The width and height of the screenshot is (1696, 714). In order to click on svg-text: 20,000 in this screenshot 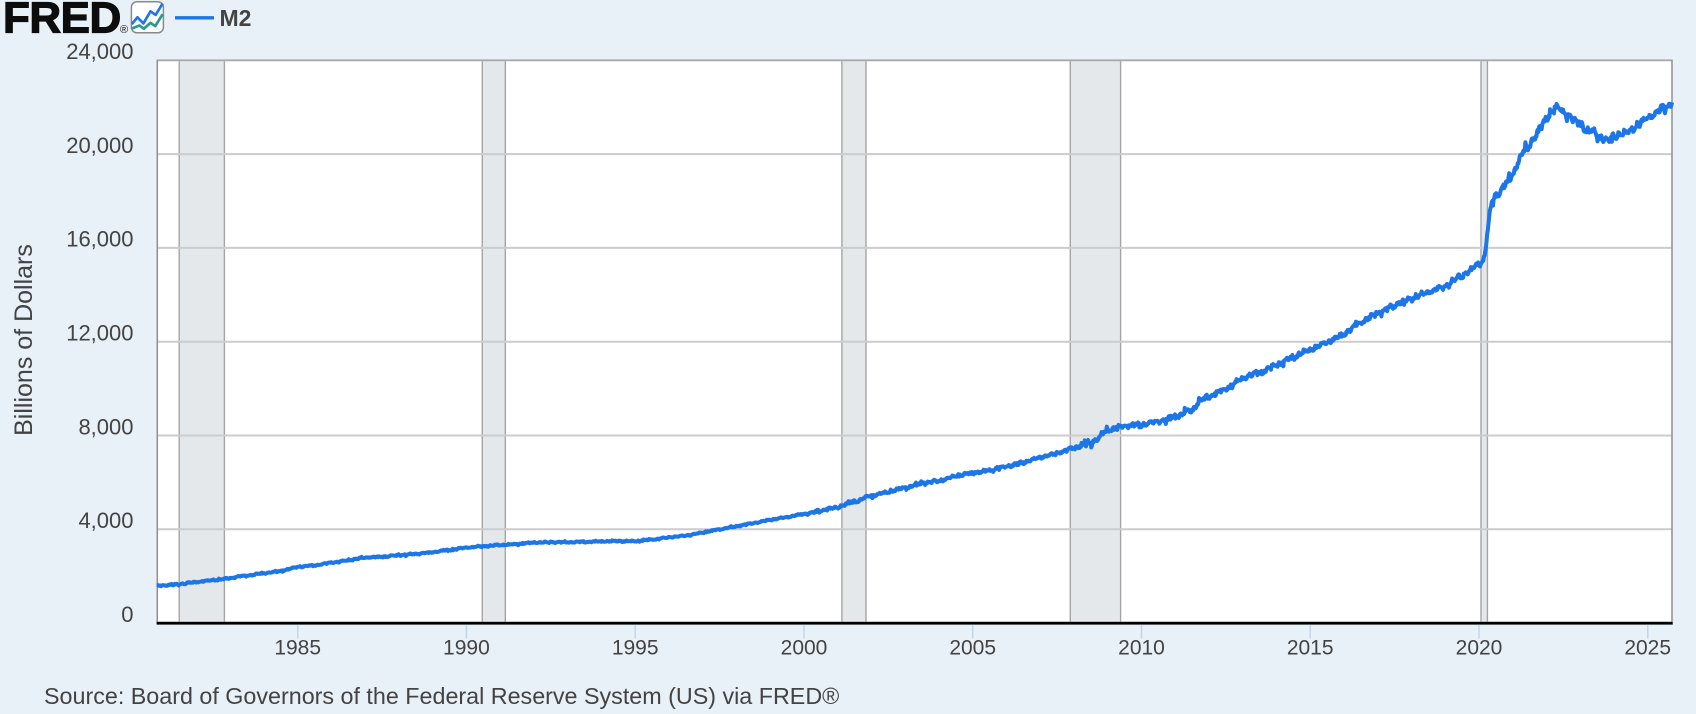, I will do `click(99, 145)`.